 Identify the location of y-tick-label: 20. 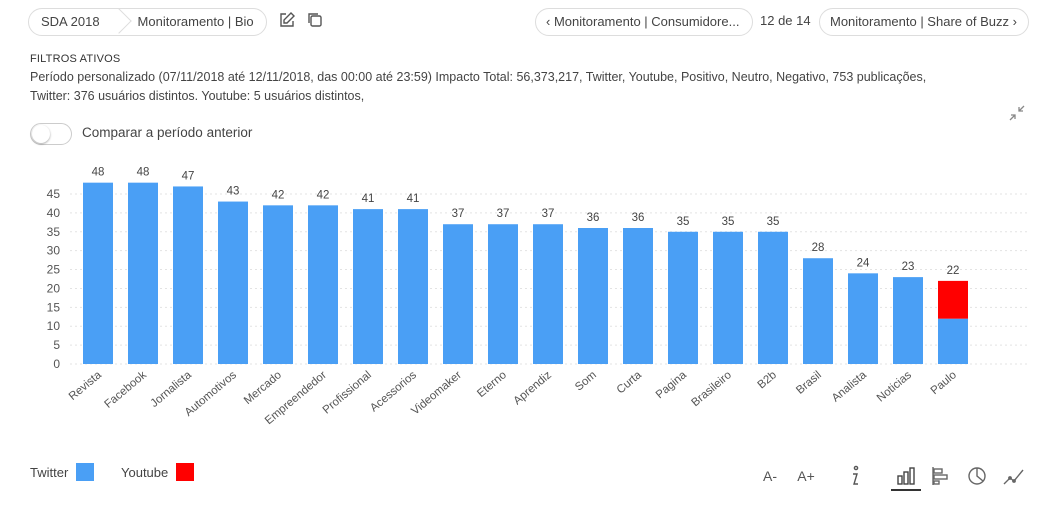
(54, 288).